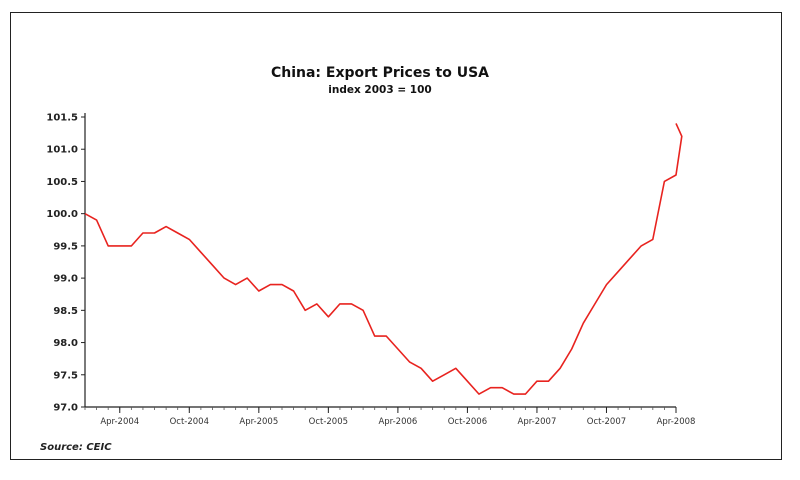  What do you see at coordinates (62, 214) in the screenshot?
I see `y-tick-label: 100.0` at bounding box center [62, 214].